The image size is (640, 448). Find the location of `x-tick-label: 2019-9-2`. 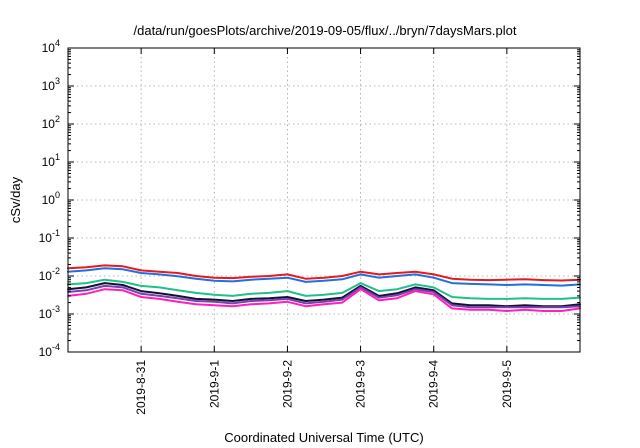

x-tick-label: 2019-9-2 is located at coordinates (287, 384).